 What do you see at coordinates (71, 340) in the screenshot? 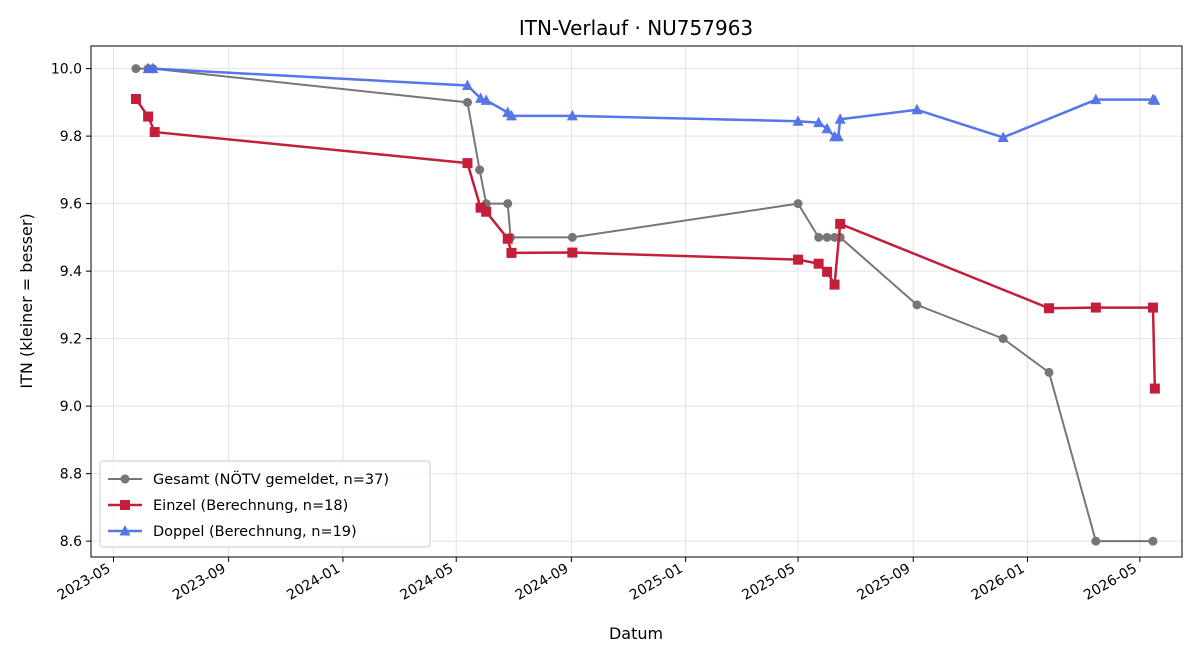
I see `y-tick-label: 9.2` at bounding box center [71, 340].